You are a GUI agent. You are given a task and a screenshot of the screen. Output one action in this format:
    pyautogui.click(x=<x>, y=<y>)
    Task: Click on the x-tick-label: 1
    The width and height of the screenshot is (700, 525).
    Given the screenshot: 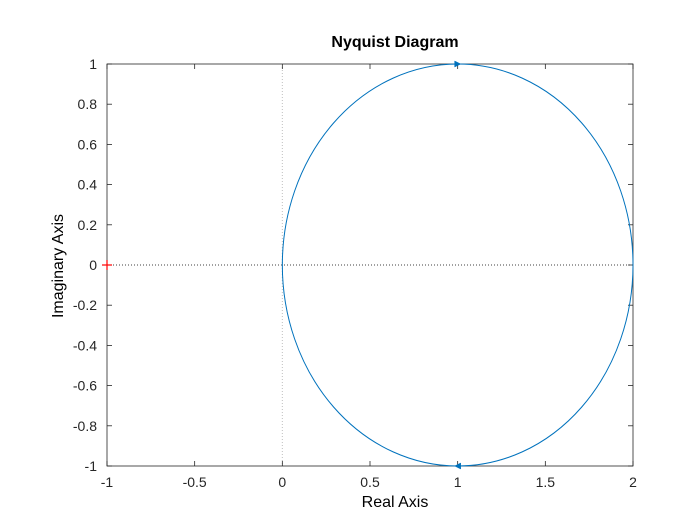 What is the action you would take?
    pyautogui.click(x=458, y=482)
    